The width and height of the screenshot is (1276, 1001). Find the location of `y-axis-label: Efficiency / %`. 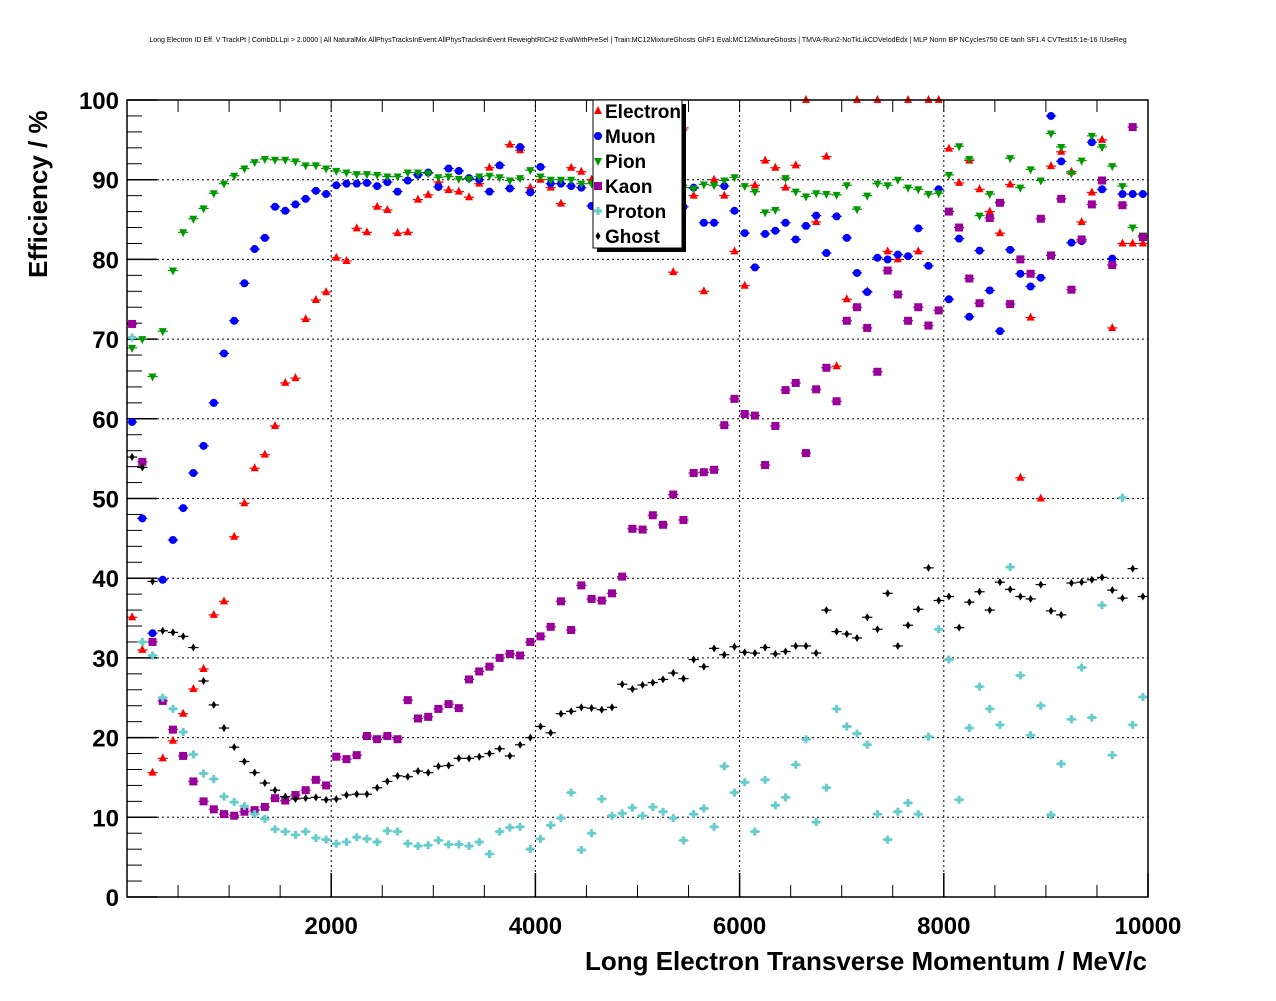

y-axis-label: Efficiency / % is located at coordinates (38, 194).